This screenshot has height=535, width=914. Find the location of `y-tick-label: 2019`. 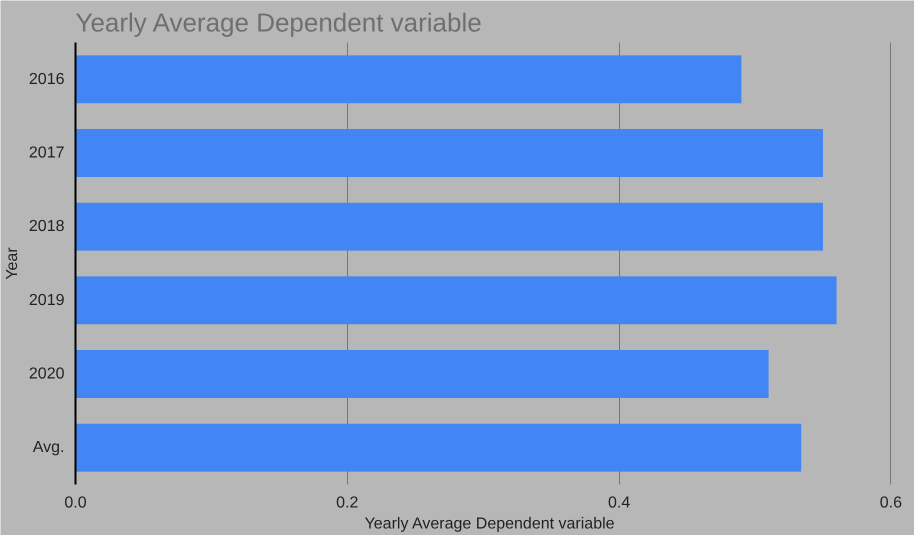

y-tick-label: 2019 is located at coordinates (46, 300).